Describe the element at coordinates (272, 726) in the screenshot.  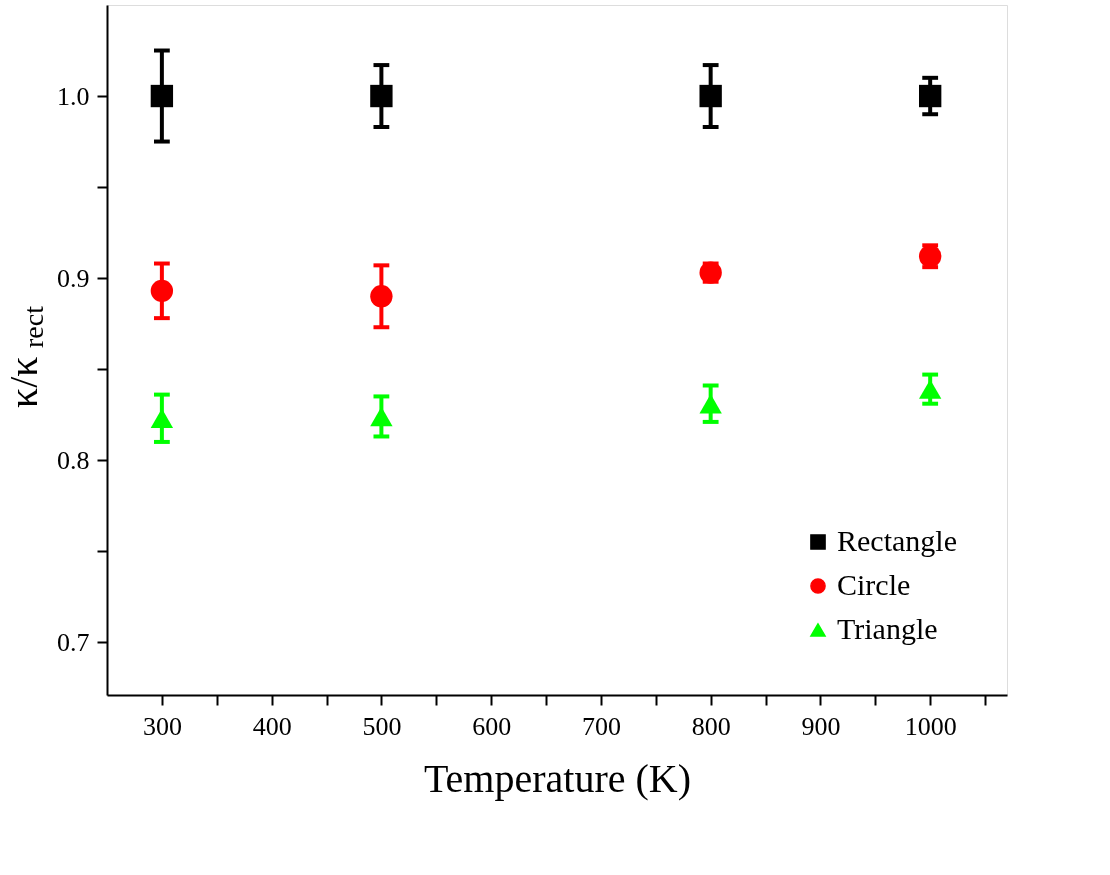
I see `x-tick-label: 400` at that location.